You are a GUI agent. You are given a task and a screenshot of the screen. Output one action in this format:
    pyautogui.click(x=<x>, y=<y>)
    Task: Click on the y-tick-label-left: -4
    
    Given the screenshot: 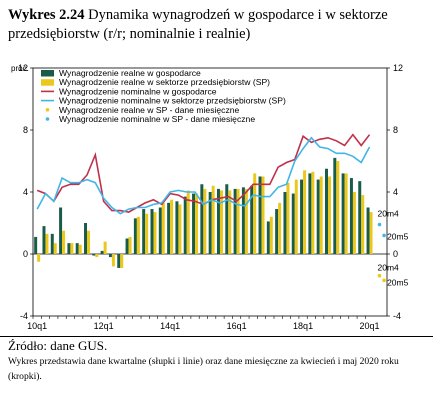 What is the action you would take?
    pyautogui.click(x=24, y=316)
    